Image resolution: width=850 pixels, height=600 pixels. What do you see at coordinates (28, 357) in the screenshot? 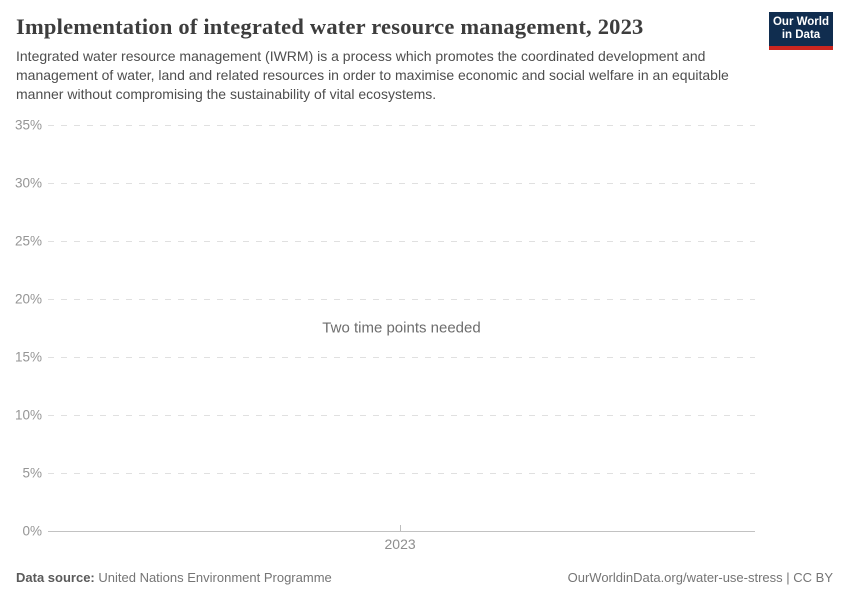
I see `y-tick-label: 15%` at bounding box center [28, 357].